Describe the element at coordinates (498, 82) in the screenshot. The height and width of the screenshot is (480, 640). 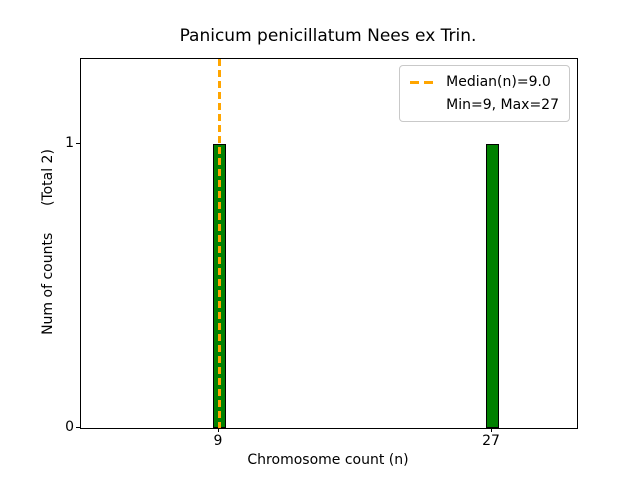
I see `legend-median-label: Median(n)=9.0` at that location.